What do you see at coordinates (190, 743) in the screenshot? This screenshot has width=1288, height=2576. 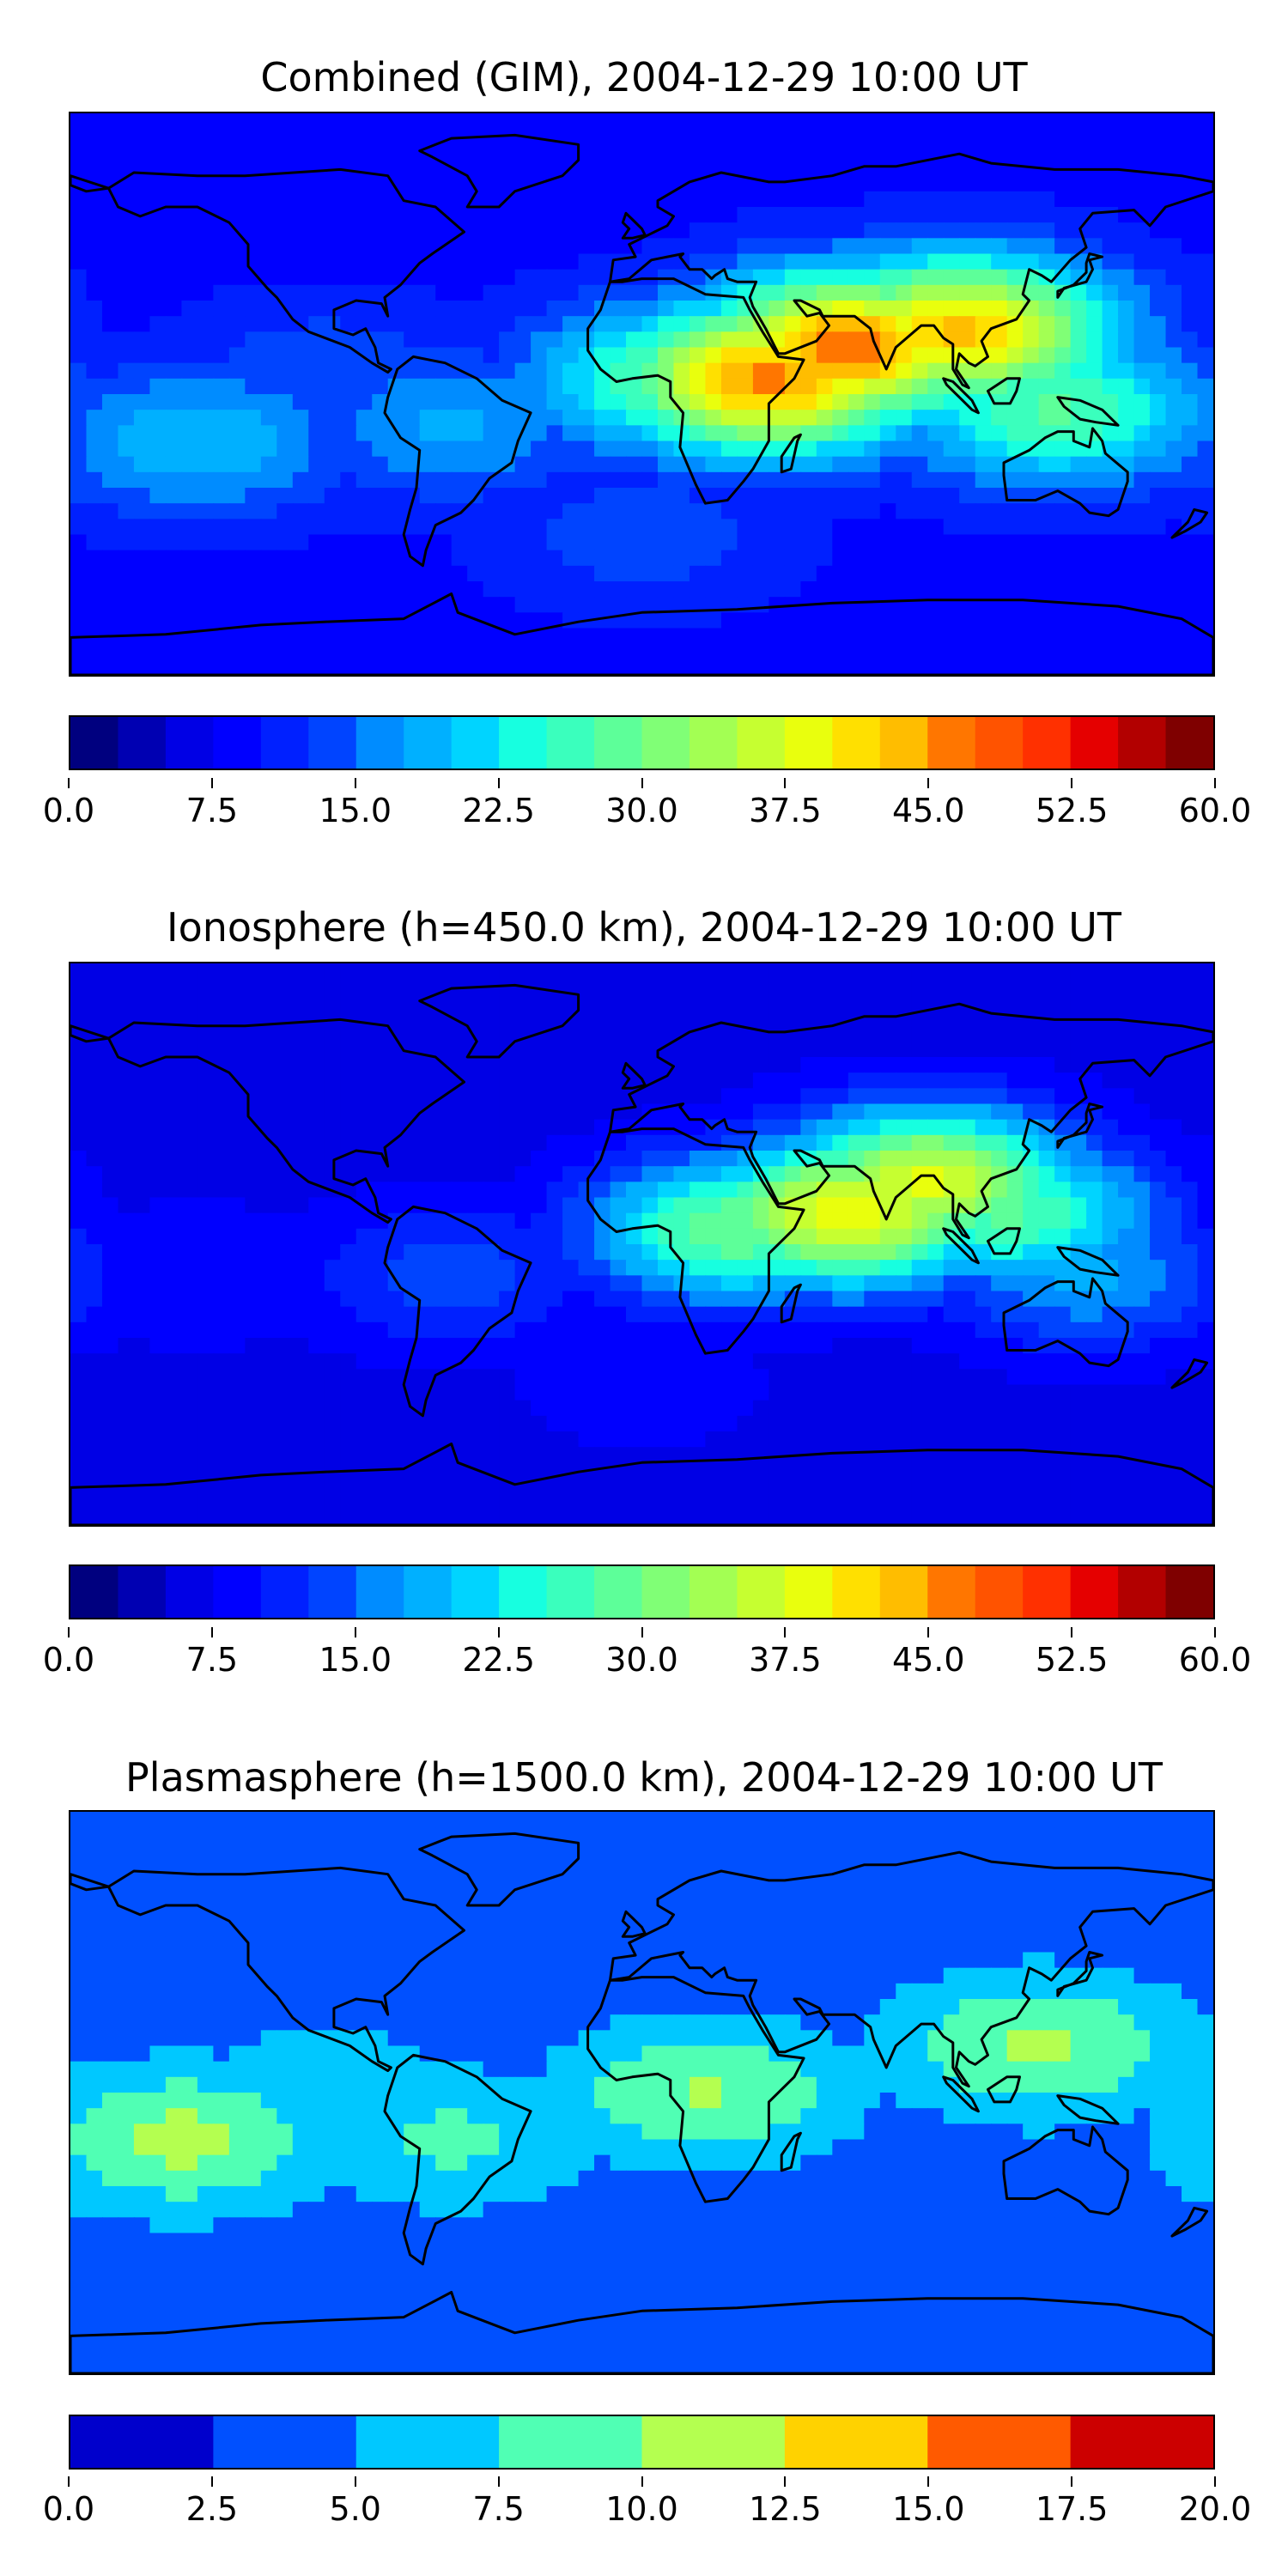 I see `colorbar-swatch` at bounding box center [190, 743].